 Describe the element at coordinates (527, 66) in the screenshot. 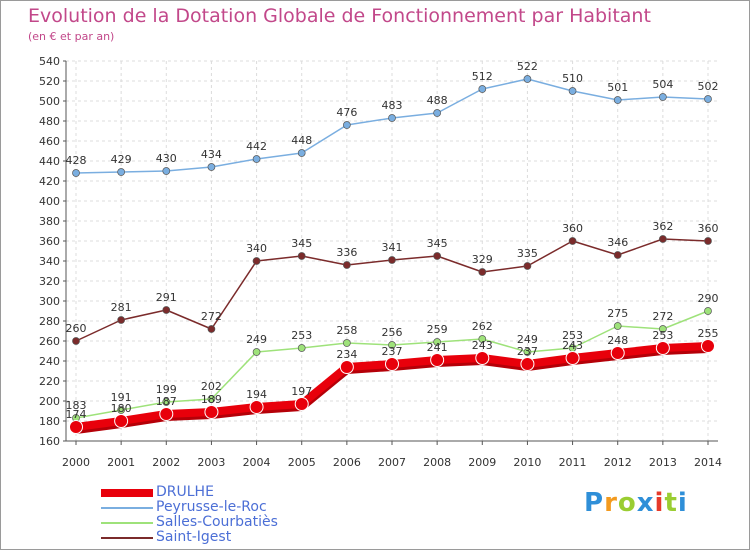

I see `data-label: 522` at that location.